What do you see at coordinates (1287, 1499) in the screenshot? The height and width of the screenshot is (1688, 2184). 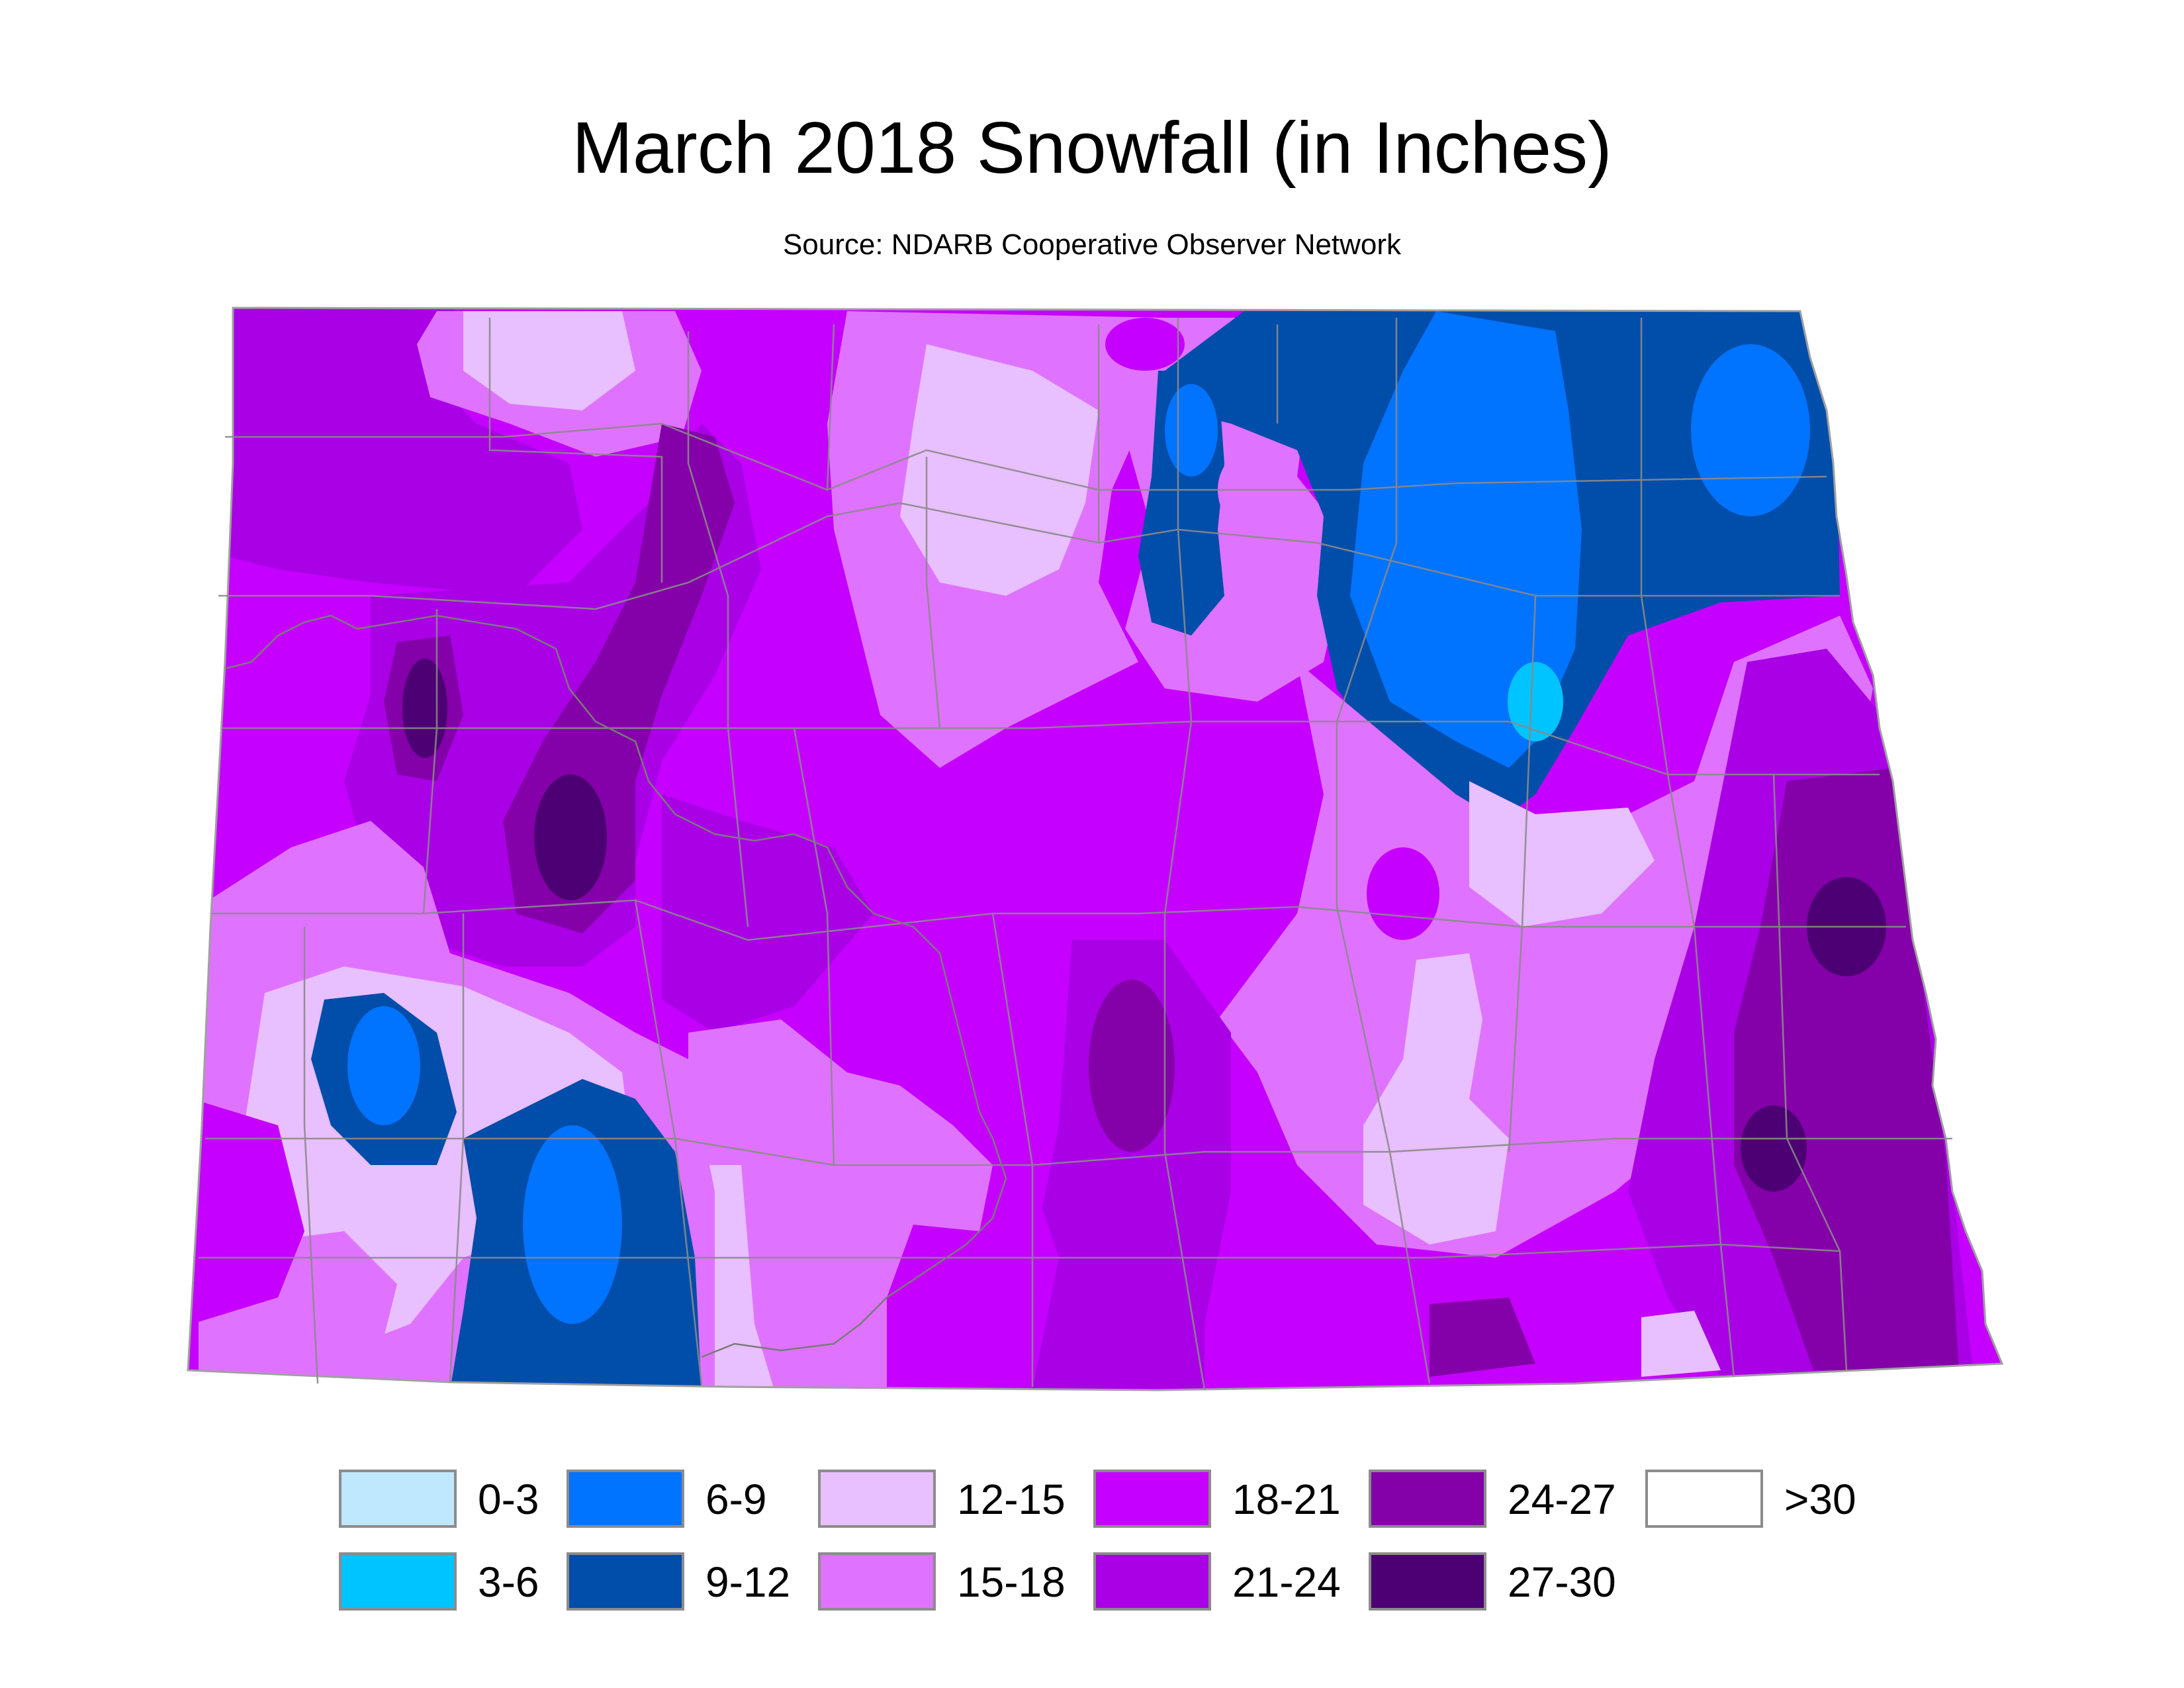 I see `legend-label: 18-21` at bounding box center [1287, 1499].